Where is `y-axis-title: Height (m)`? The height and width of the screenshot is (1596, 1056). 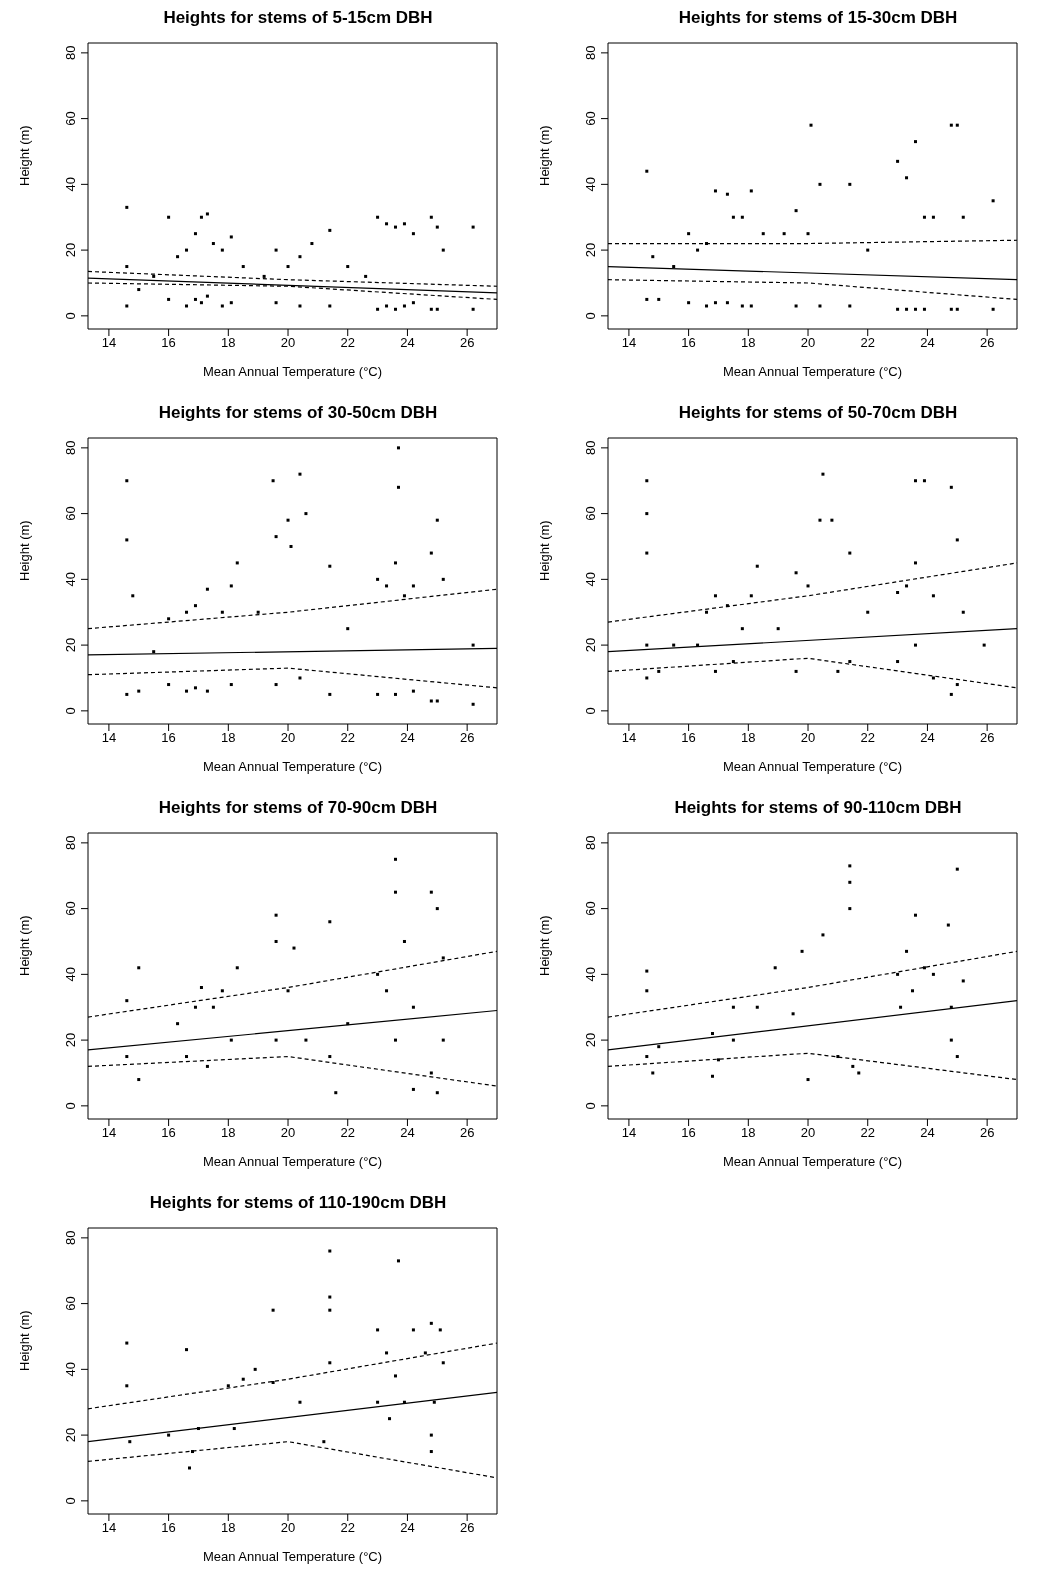 y-axis-title: Height (m) is located at coordinates (544, 945).